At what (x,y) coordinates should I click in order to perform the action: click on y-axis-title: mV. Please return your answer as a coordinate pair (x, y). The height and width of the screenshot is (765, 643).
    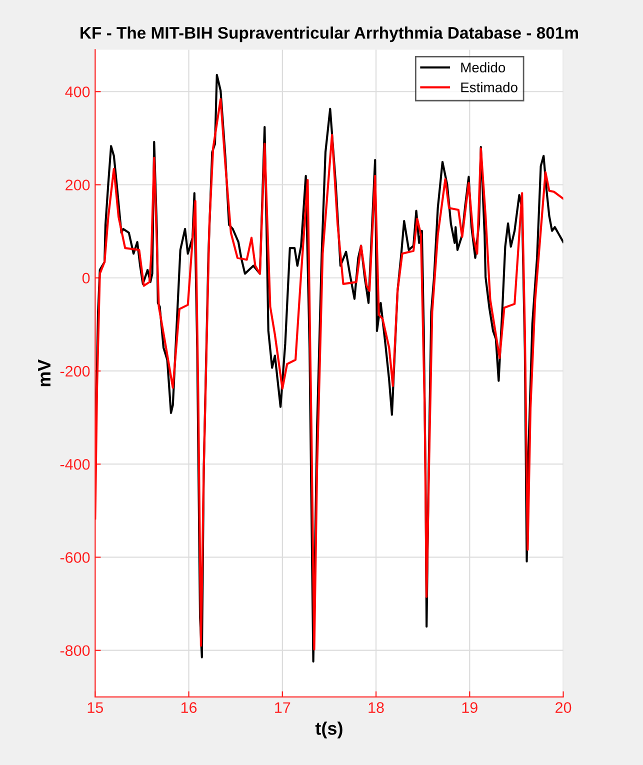
    Looking at the image, I should click on (44, 372).